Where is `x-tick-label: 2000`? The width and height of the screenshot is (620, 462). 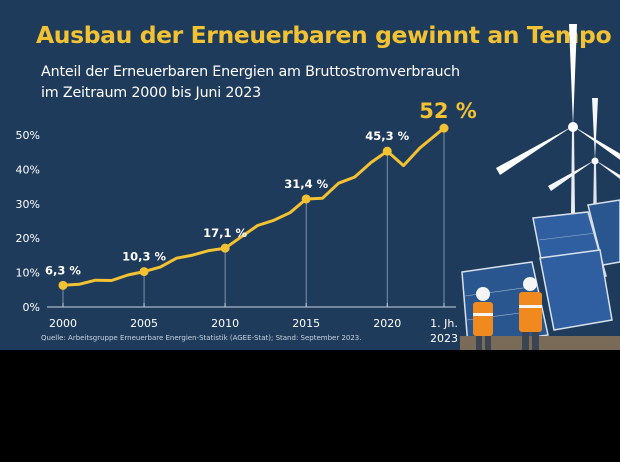 x-tick-label: 2000 is located at coordinates (63, 323).